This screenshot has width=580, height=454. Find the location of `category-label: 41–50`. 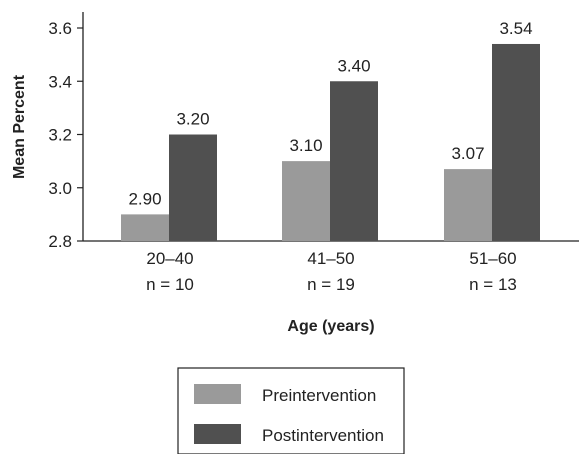

category-label: 41–50 is located at coordinates (330, 258).